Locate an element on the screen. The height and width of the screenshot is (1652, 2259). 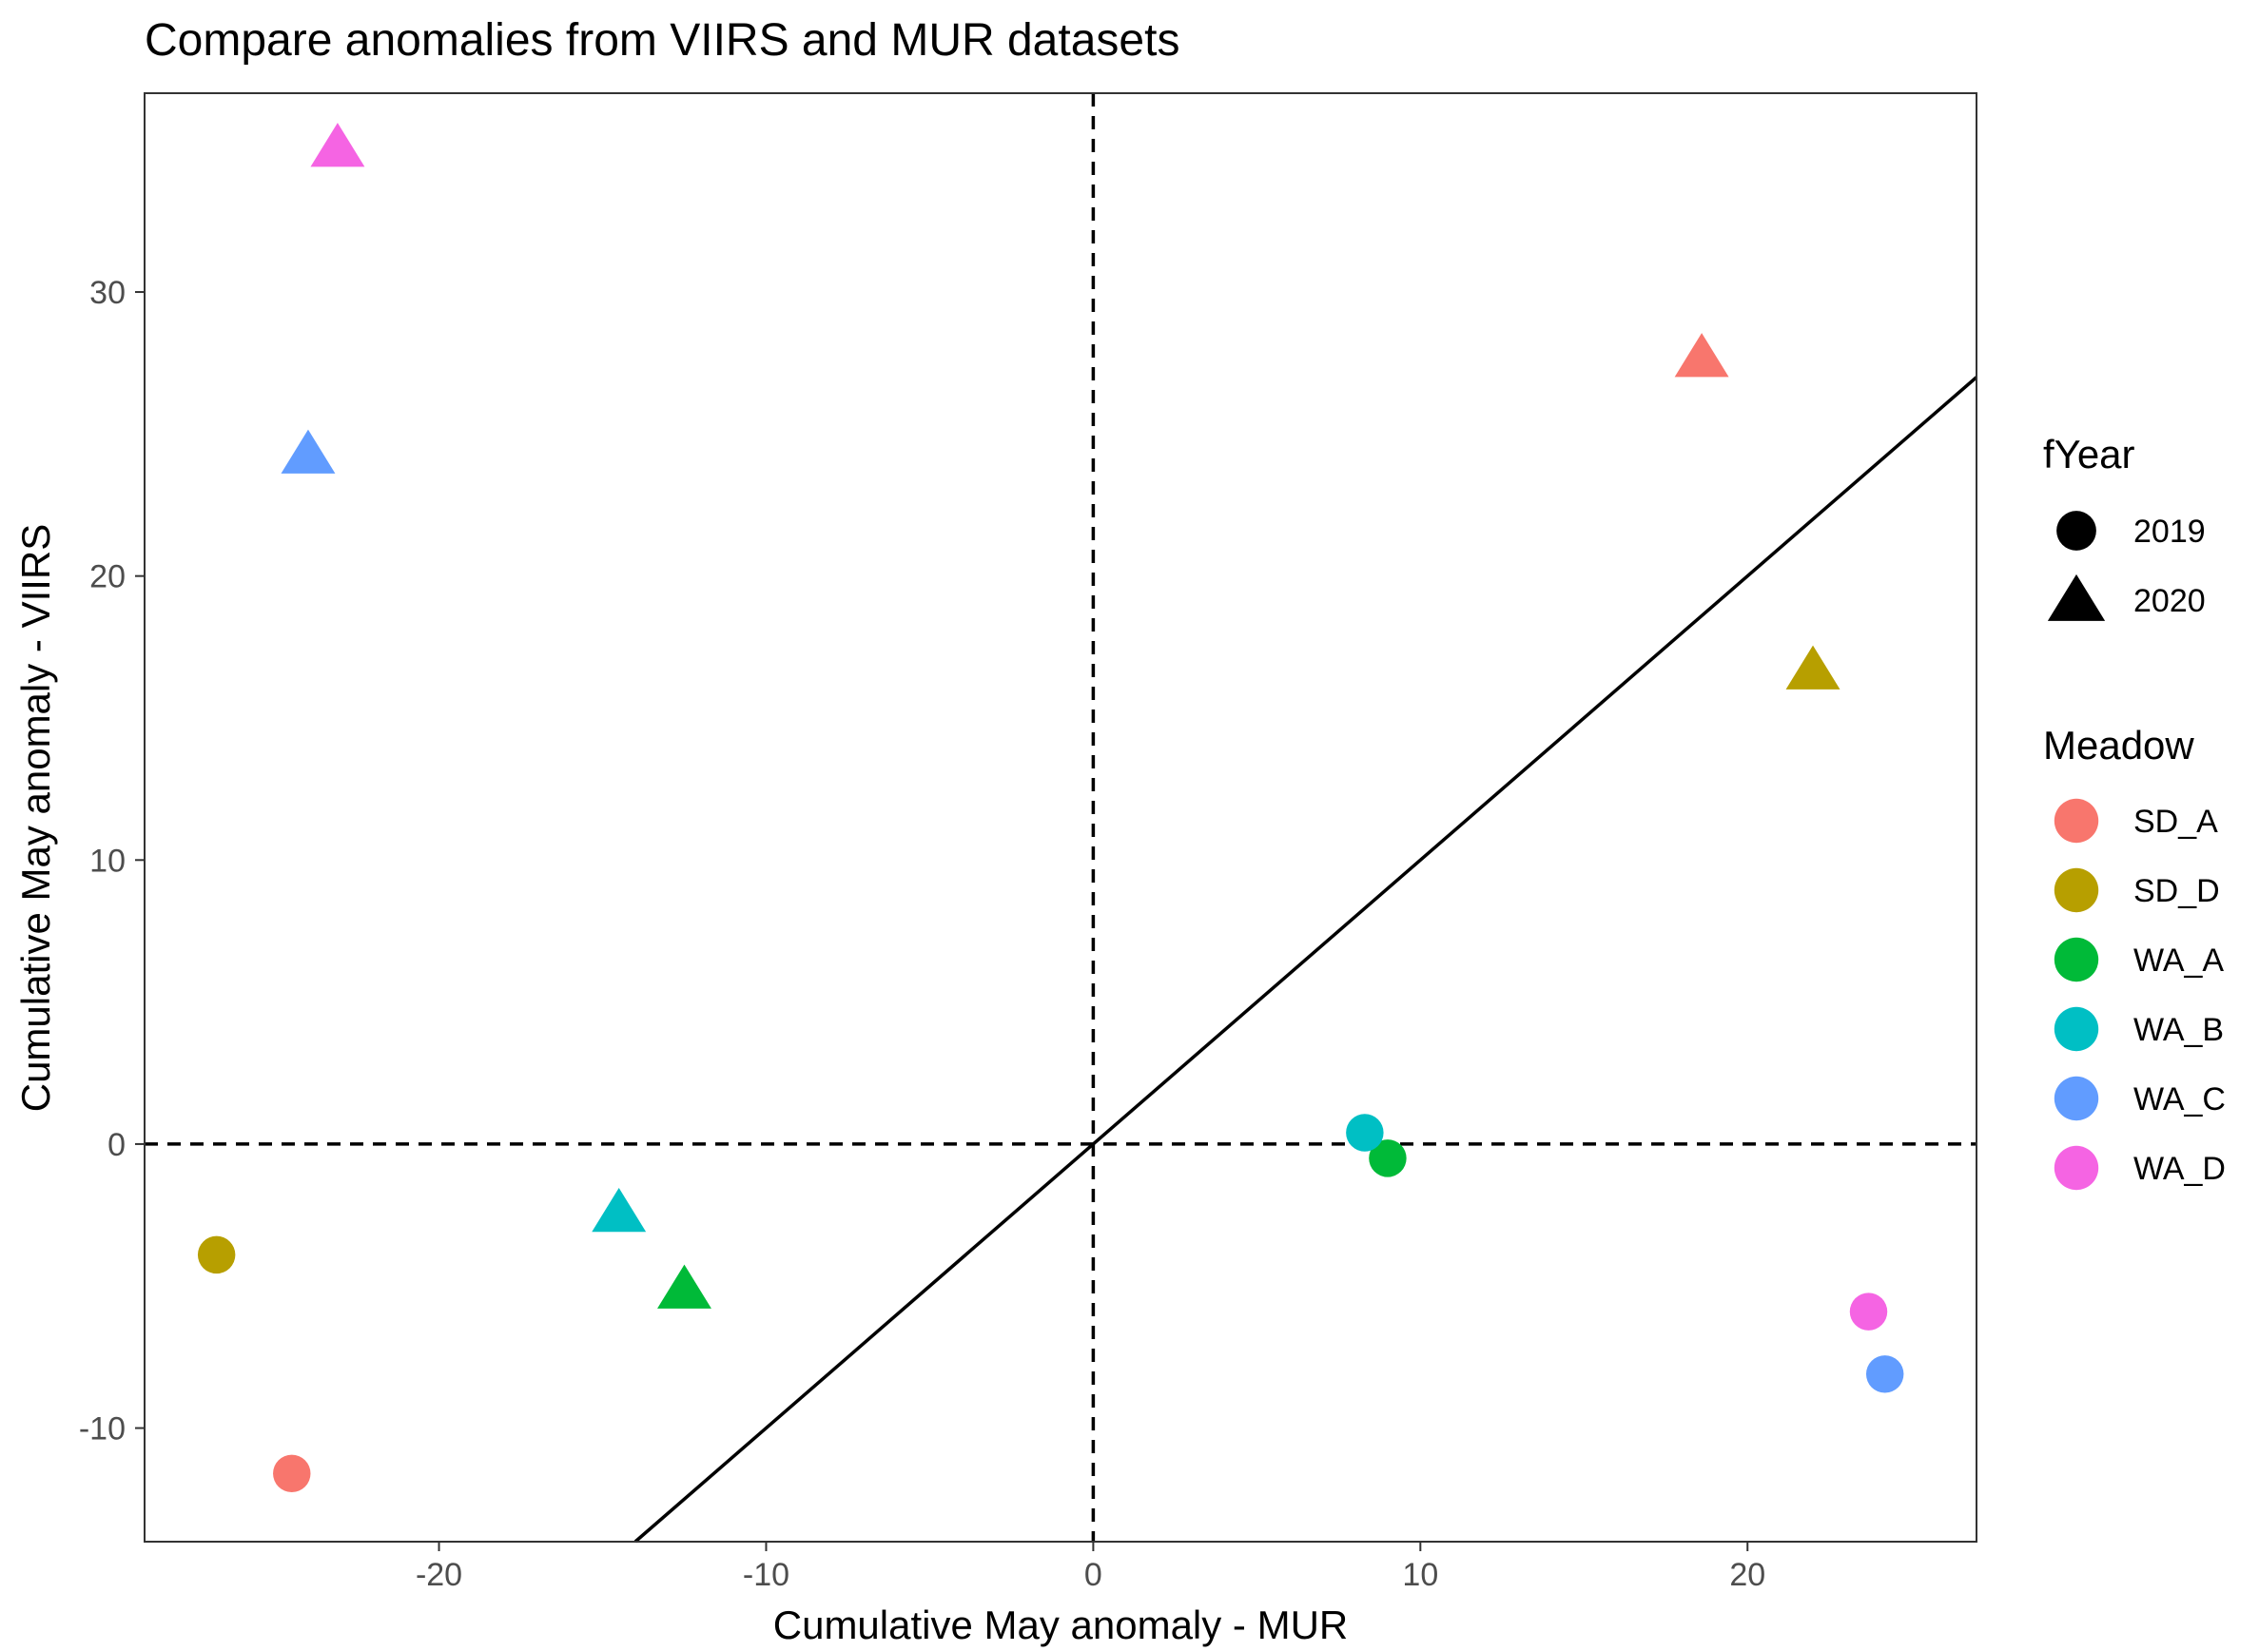
x-axis: -20 -10 0 10 20 is located at coordinates (1091, 1567).